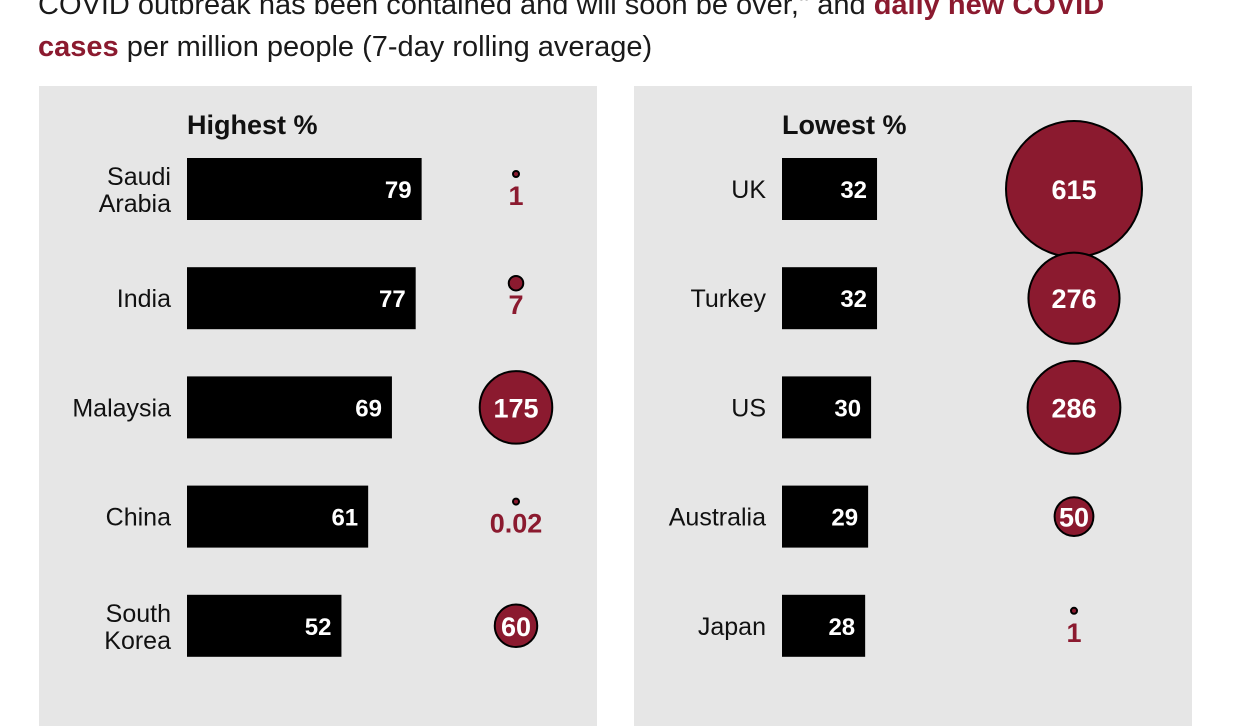 This screenshot has width=1245, height=726. What do you see at coordinates (318, 627) in the screenshot?
I see `bar-label-south-korea: 52` at bounding box center [318, 627].